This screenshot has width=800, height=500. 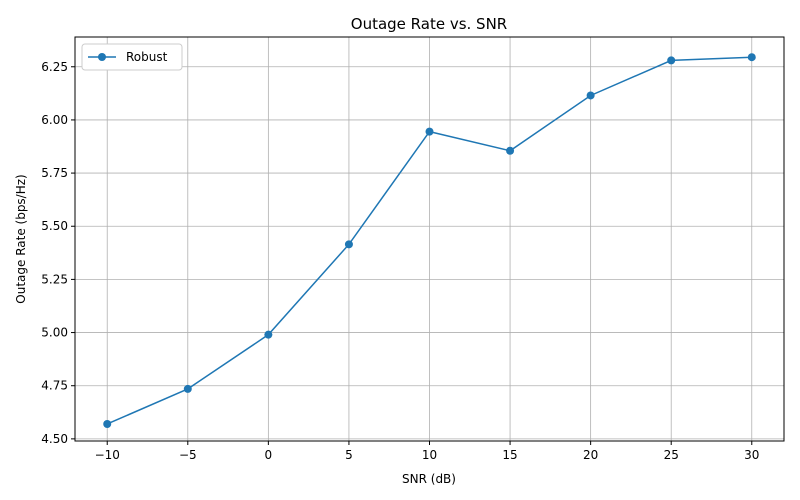 What do you see at coordinates (269, 455) in the screenshot?
I see `x-tick-label: 0` at bounding box center [269, 455].